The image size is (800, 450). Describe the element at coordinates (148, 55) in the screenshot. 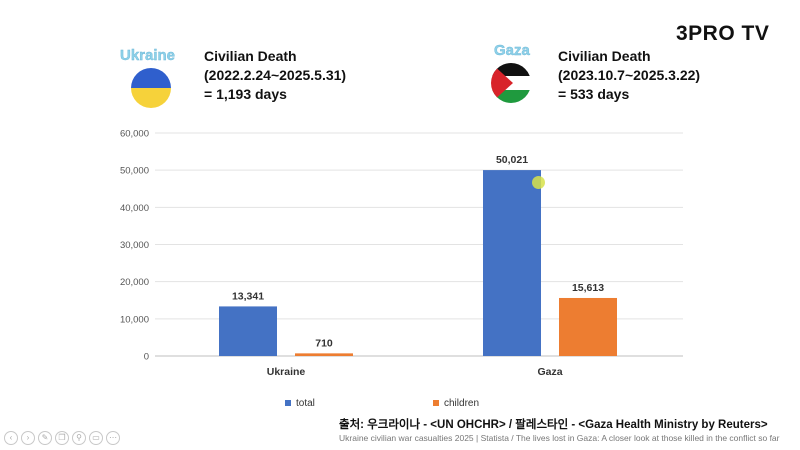

I see `ukraine-tag: Ukraine` at that location.